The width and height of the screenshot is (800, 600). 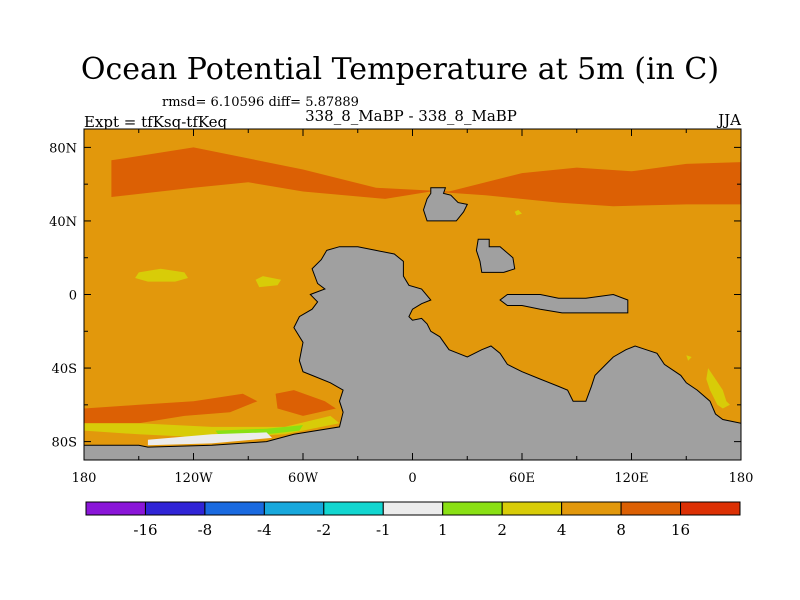 What do you see at coordinates (411, 116) in the screenshot?
I see `run-label: 338_8_MaBP - 338_8_MaBP` at bounding box center [411, 116].